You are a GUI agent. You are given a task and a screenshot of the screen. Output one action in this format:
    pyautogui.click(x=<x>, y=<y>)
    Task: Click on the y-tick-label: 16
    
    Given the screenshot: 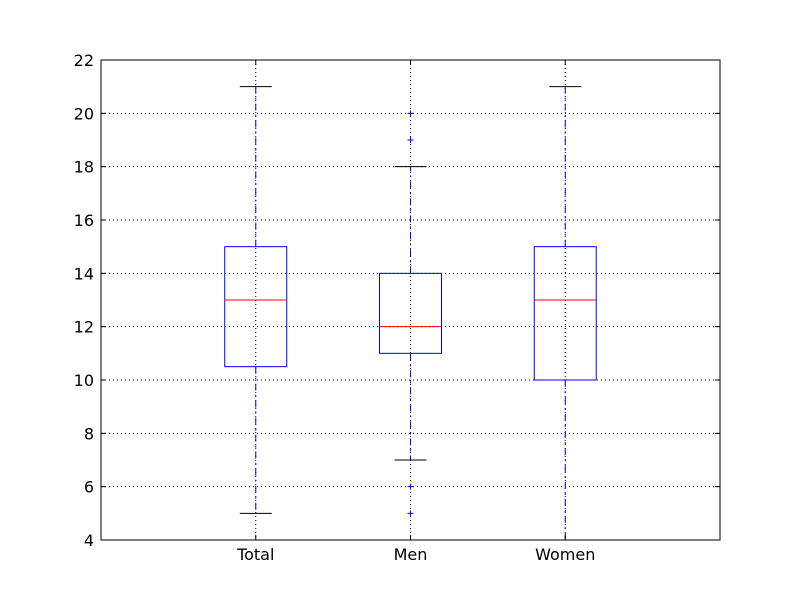 What is the action you would take?
    pyautogui.click(x=84, y=220)
    